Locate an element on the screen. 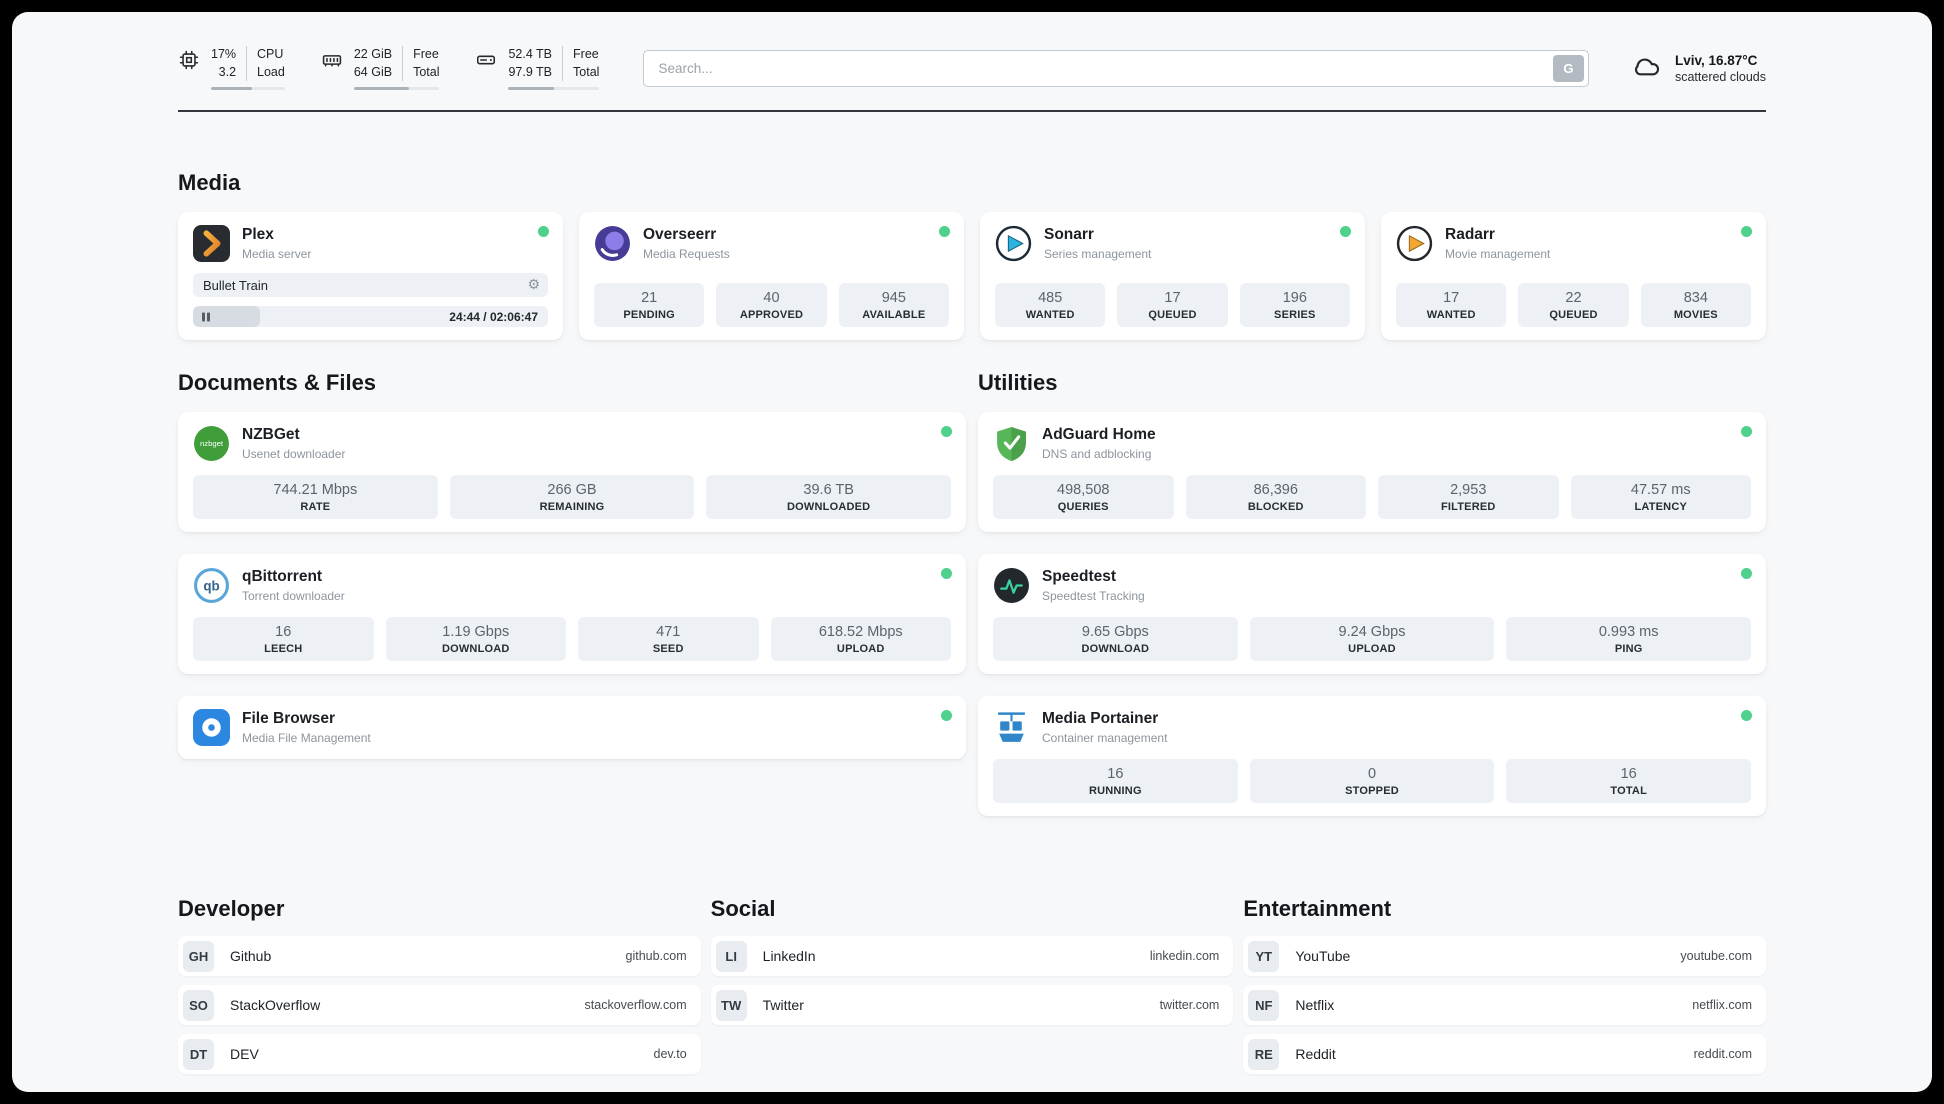 This screenshot has width=1944, height=1104. stat-chip-row: 21 PENDING 40 APPROVED 945 AVAILABLE is located at coordinates (771, 305).